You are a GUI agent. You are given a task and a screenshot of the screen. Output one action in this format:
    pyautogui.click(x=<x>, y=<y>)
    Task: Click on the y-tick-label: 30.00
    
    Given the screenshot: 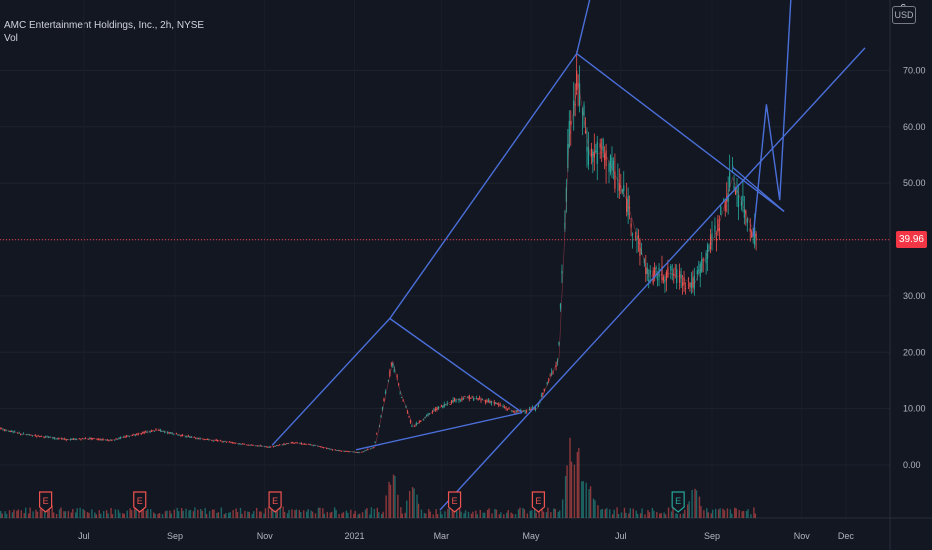 What is the action you would take?
    pyautogui.click(x=914, y=296)
    